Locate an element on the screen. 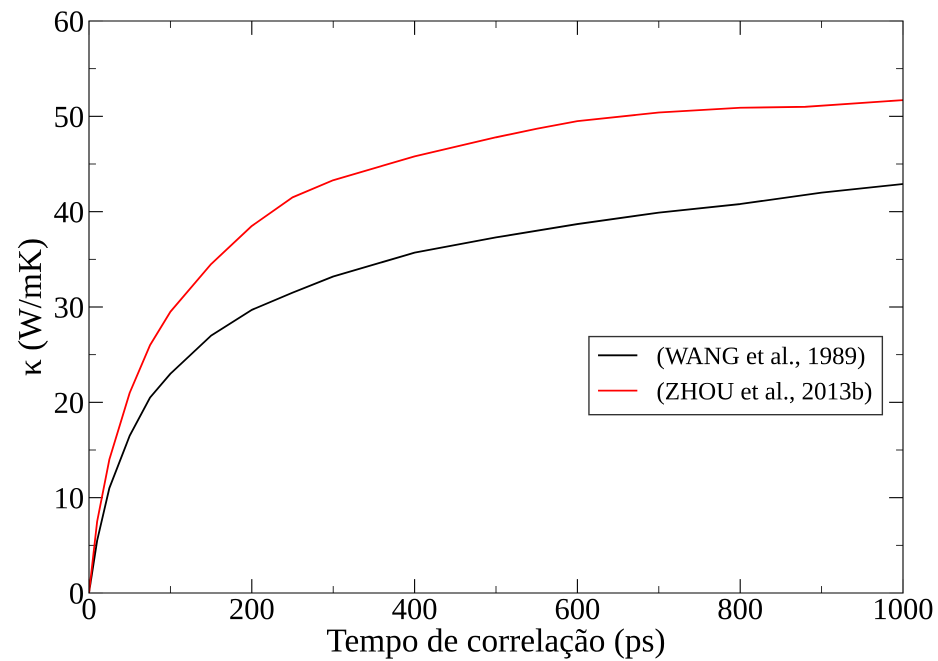 Image resolution: width=938 pixels, height=661 pixels. x-tick-label: 400 is located at coordinates (414, 609).